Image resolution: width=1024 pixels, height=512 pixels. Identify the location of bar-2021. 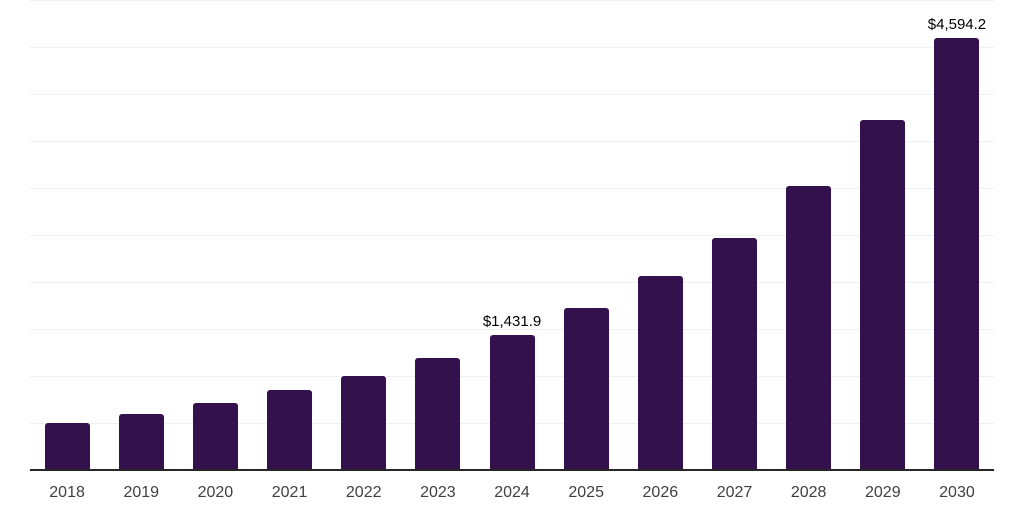
(290, 430).